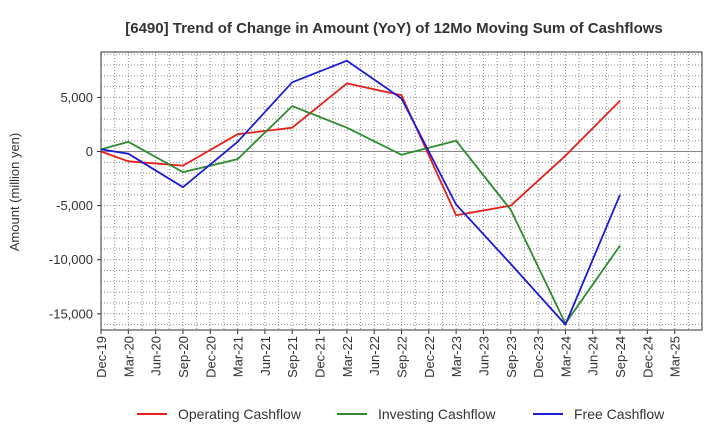 This screenshot has width=720, height=440. Describe the element at coordinates (210, 357) in the screenshot. I see `x-tick-label: Dec-20` at that location.